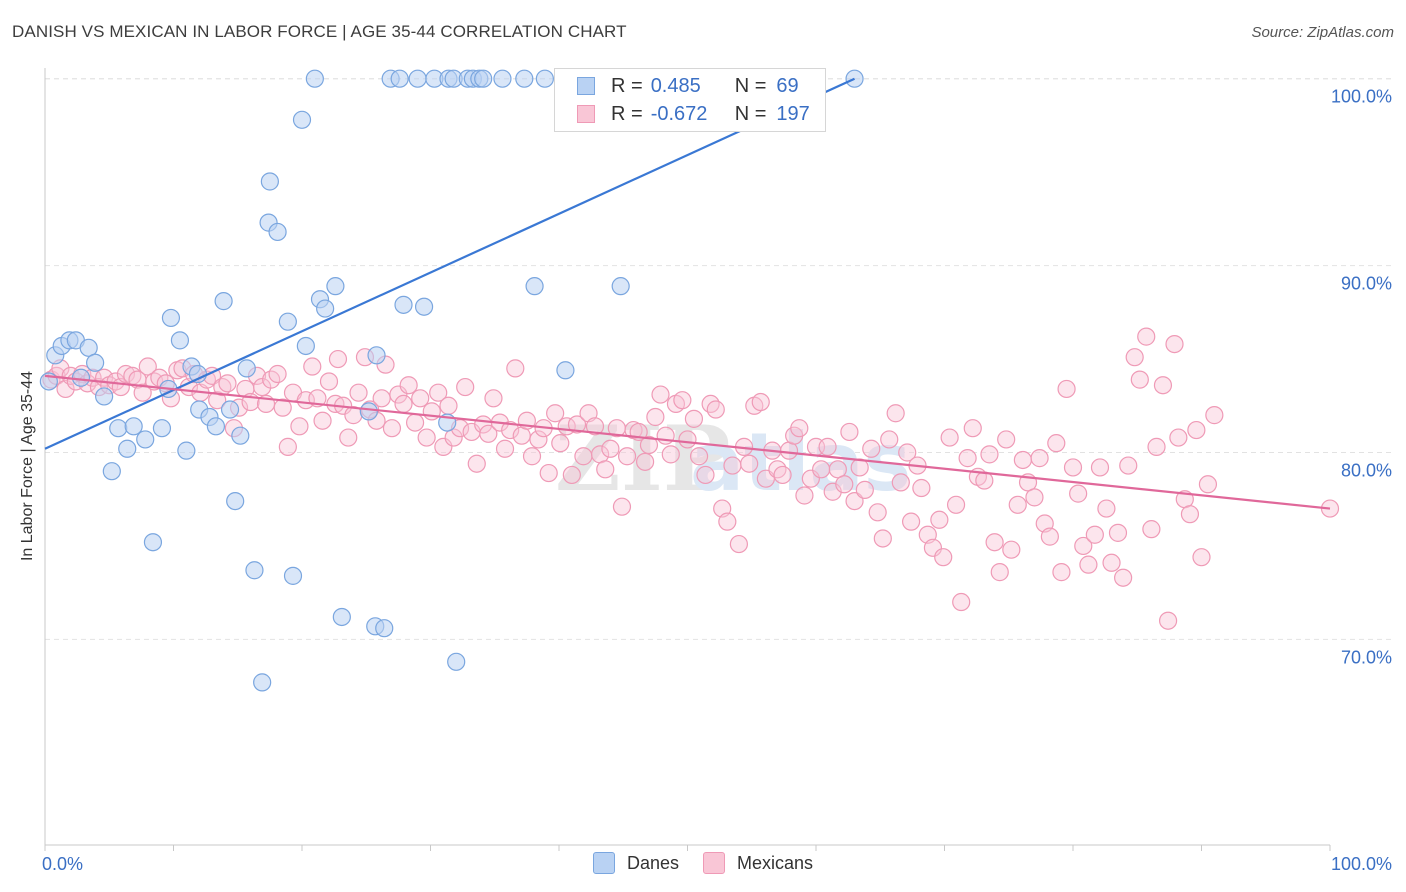 The image size is (1406, 892). Describe the element at coordinates (1322, 32) in the screenshot. I see `source-label: Source: ZipAtlas.com` at that location.